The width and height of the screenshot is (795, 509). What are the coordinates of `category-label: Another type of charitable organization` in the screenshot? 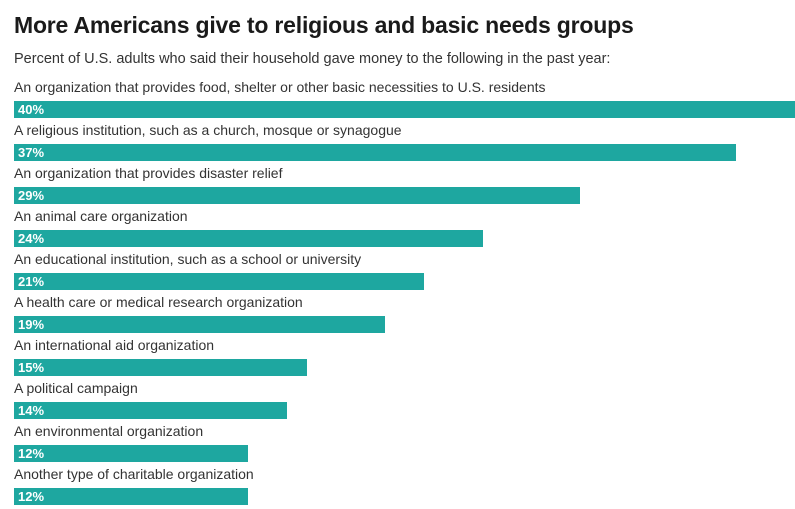 It's located at (134, 474).